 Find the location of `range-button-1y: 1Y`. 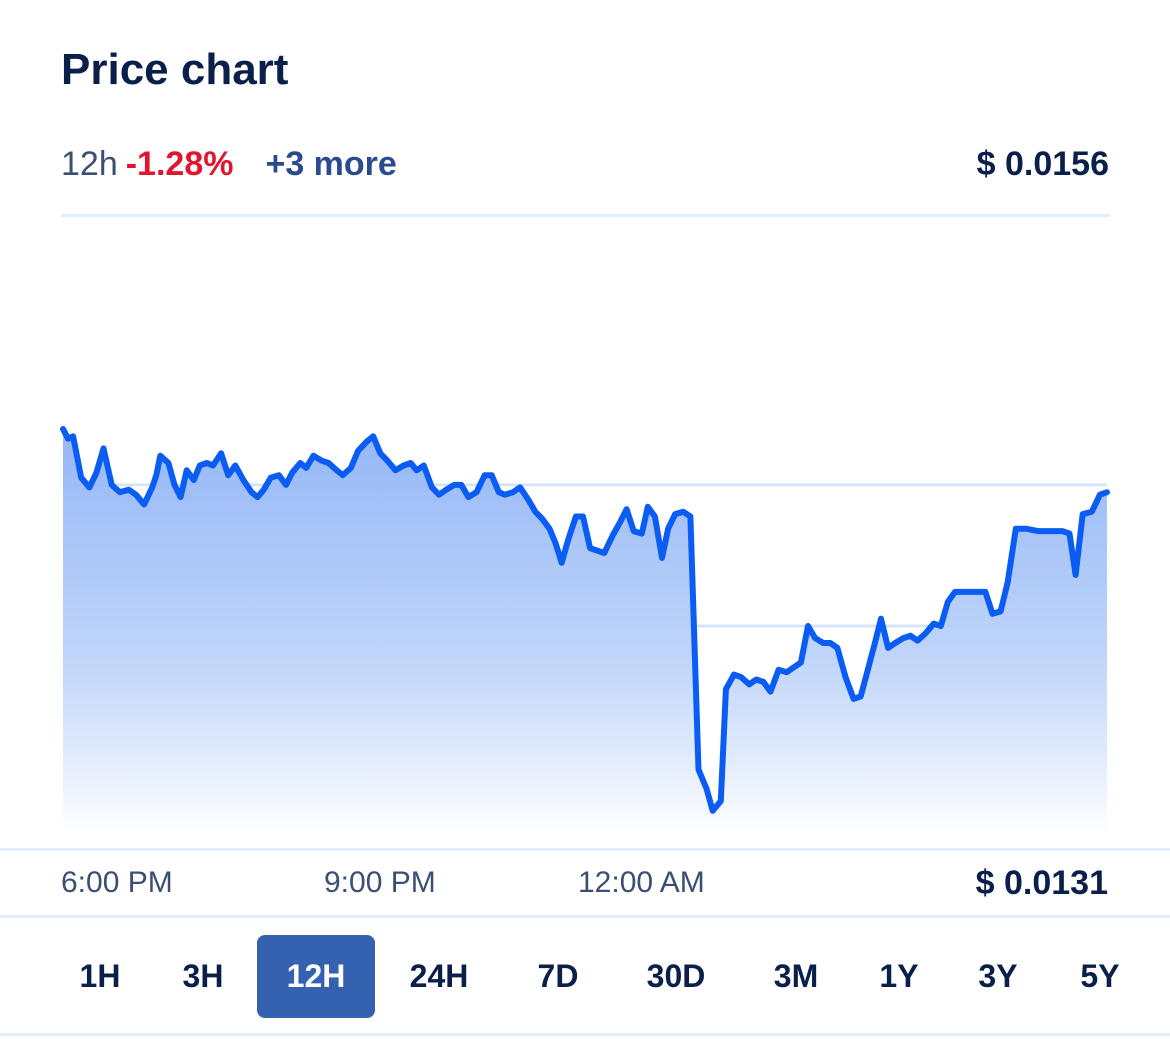

range-button-1y: 1Y is located at coordinates (899, 976).